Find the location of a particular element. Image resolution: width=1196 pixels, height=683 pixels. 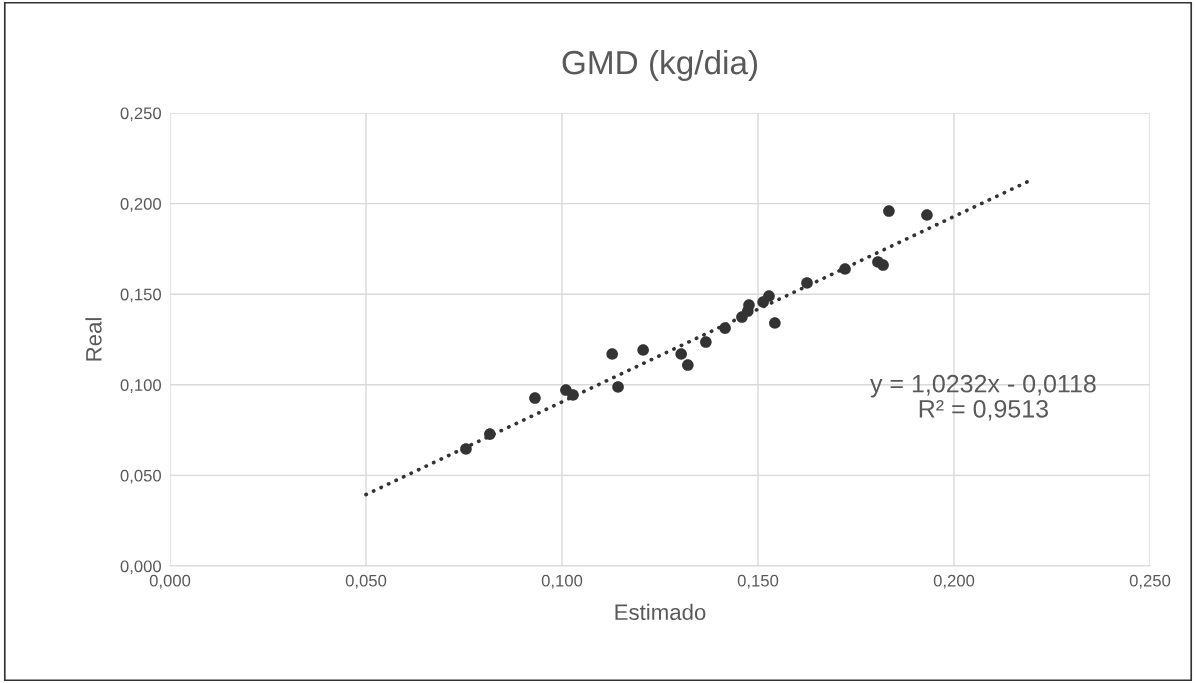

x-tick-label: 0,200 is located at coordinates (954, 581).